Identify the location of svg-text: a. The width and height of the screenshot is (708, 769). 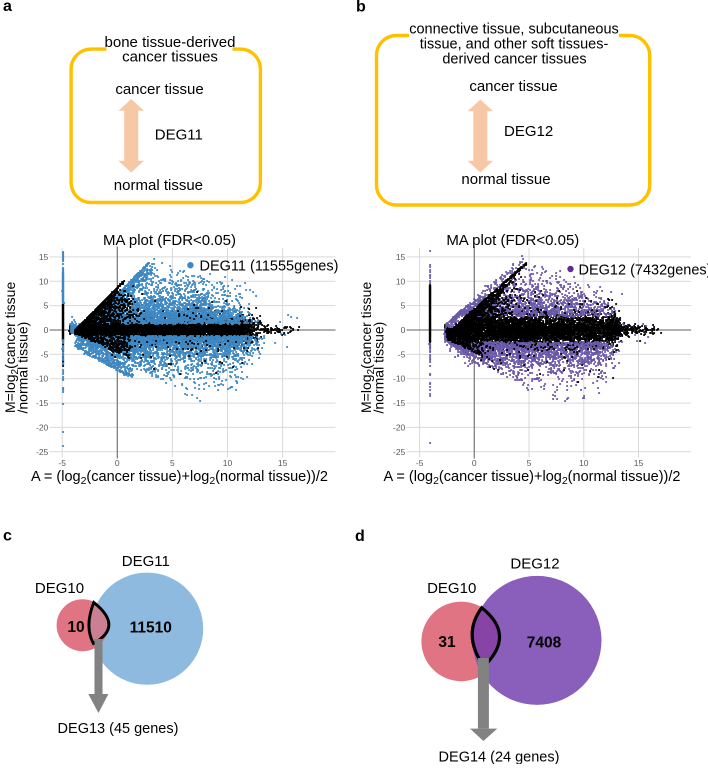
(7, 7).